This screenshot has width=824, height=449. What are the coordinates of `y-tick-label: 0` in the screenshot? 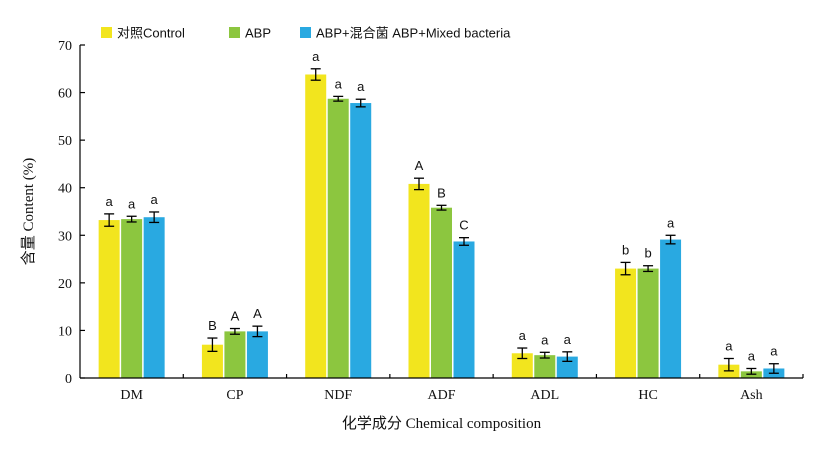 It's located at (68, 379).